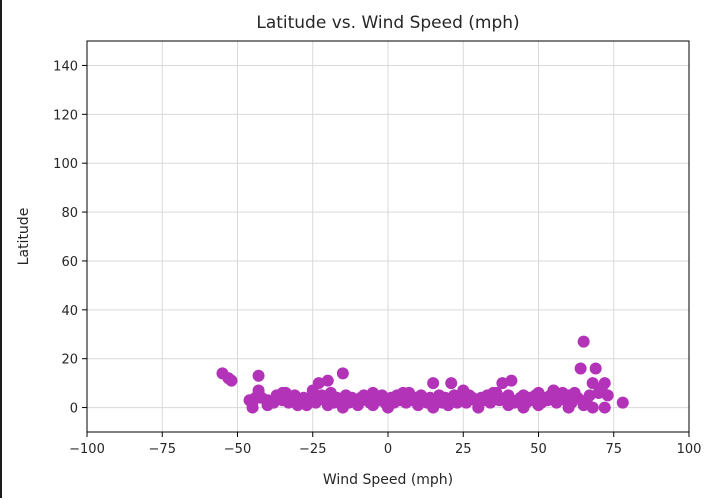 Image resolution: width=718 pixels, height=500 pixels. What do you see at coordinates (538, 449) in the screenshot?
I see `x-tick-label: 50` at bounding box center [538, 449].